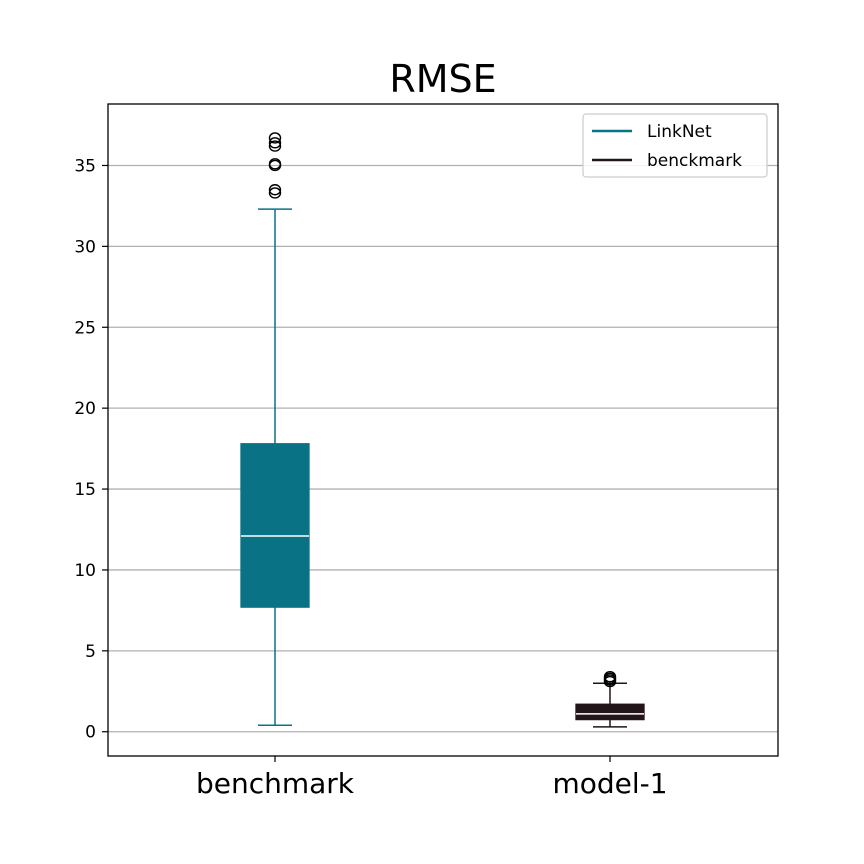  What do you see at coordinates (609, 783) in the screenshot?
I see `x-category-label: model-1` at bounding box center [609, 783].